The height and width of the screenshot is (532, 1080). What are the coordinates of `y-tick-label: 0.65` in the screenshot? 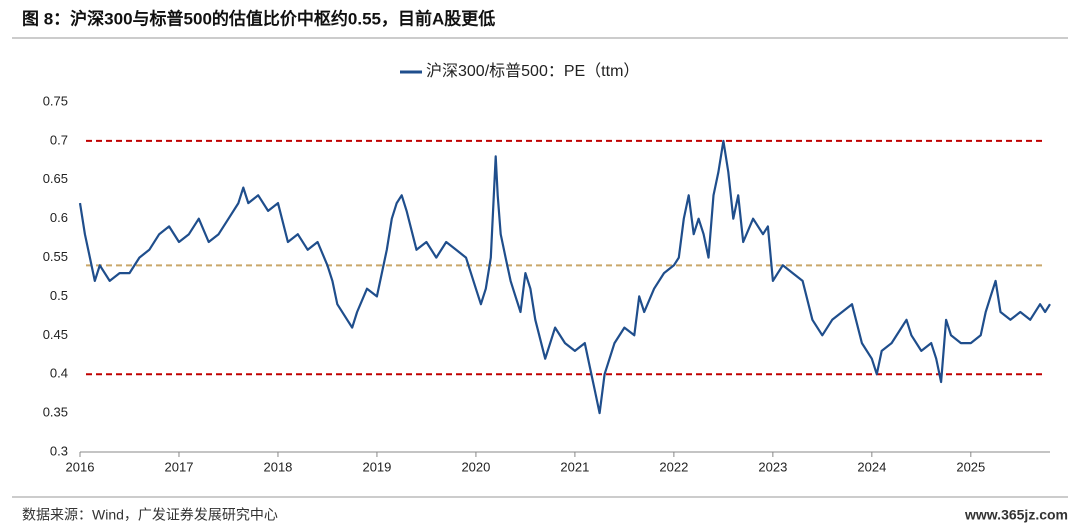 It's located at (55, 178).